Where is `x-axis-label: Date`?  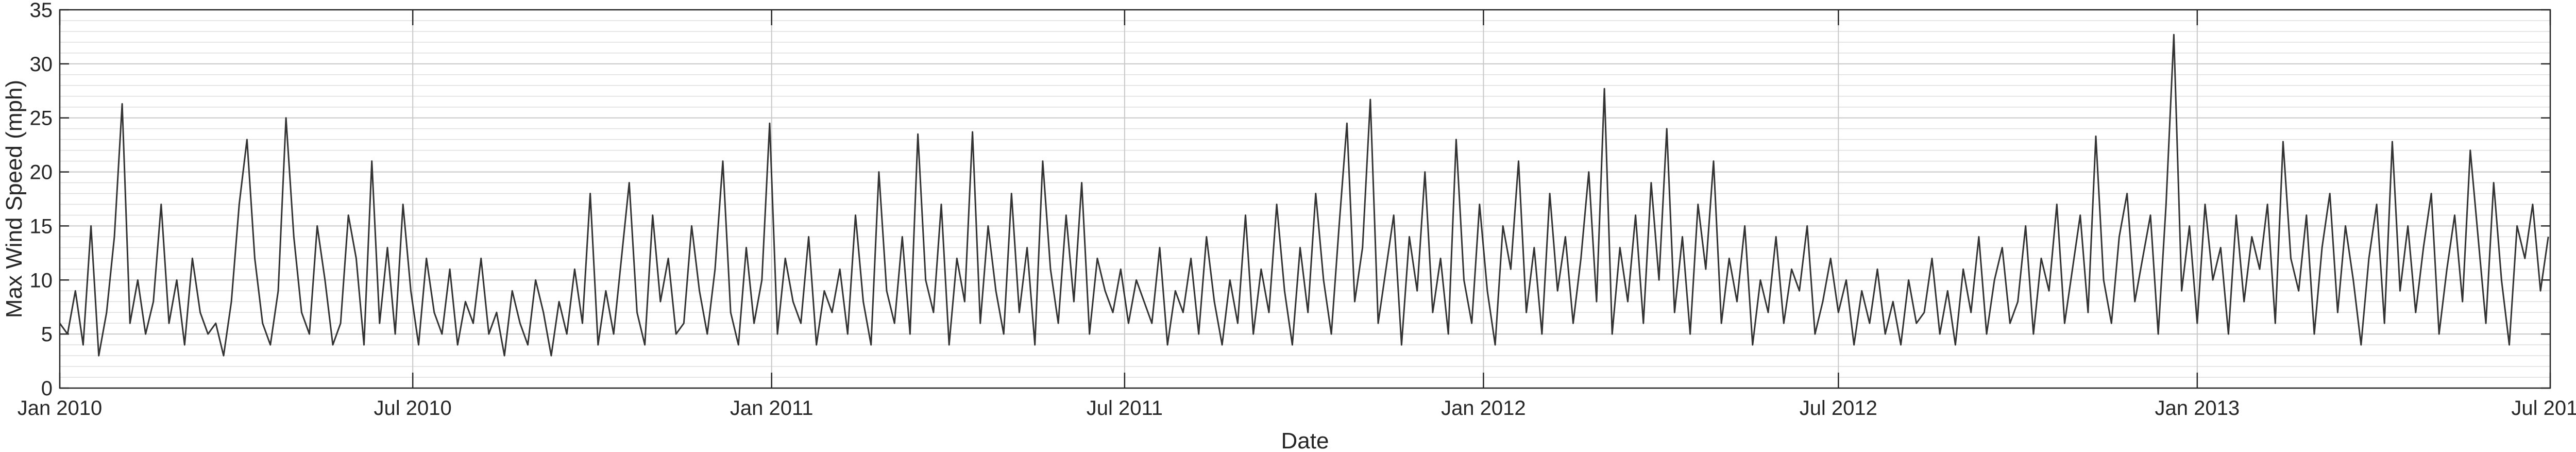
x-axis-label: Date is located at coordinates (1305, 440).